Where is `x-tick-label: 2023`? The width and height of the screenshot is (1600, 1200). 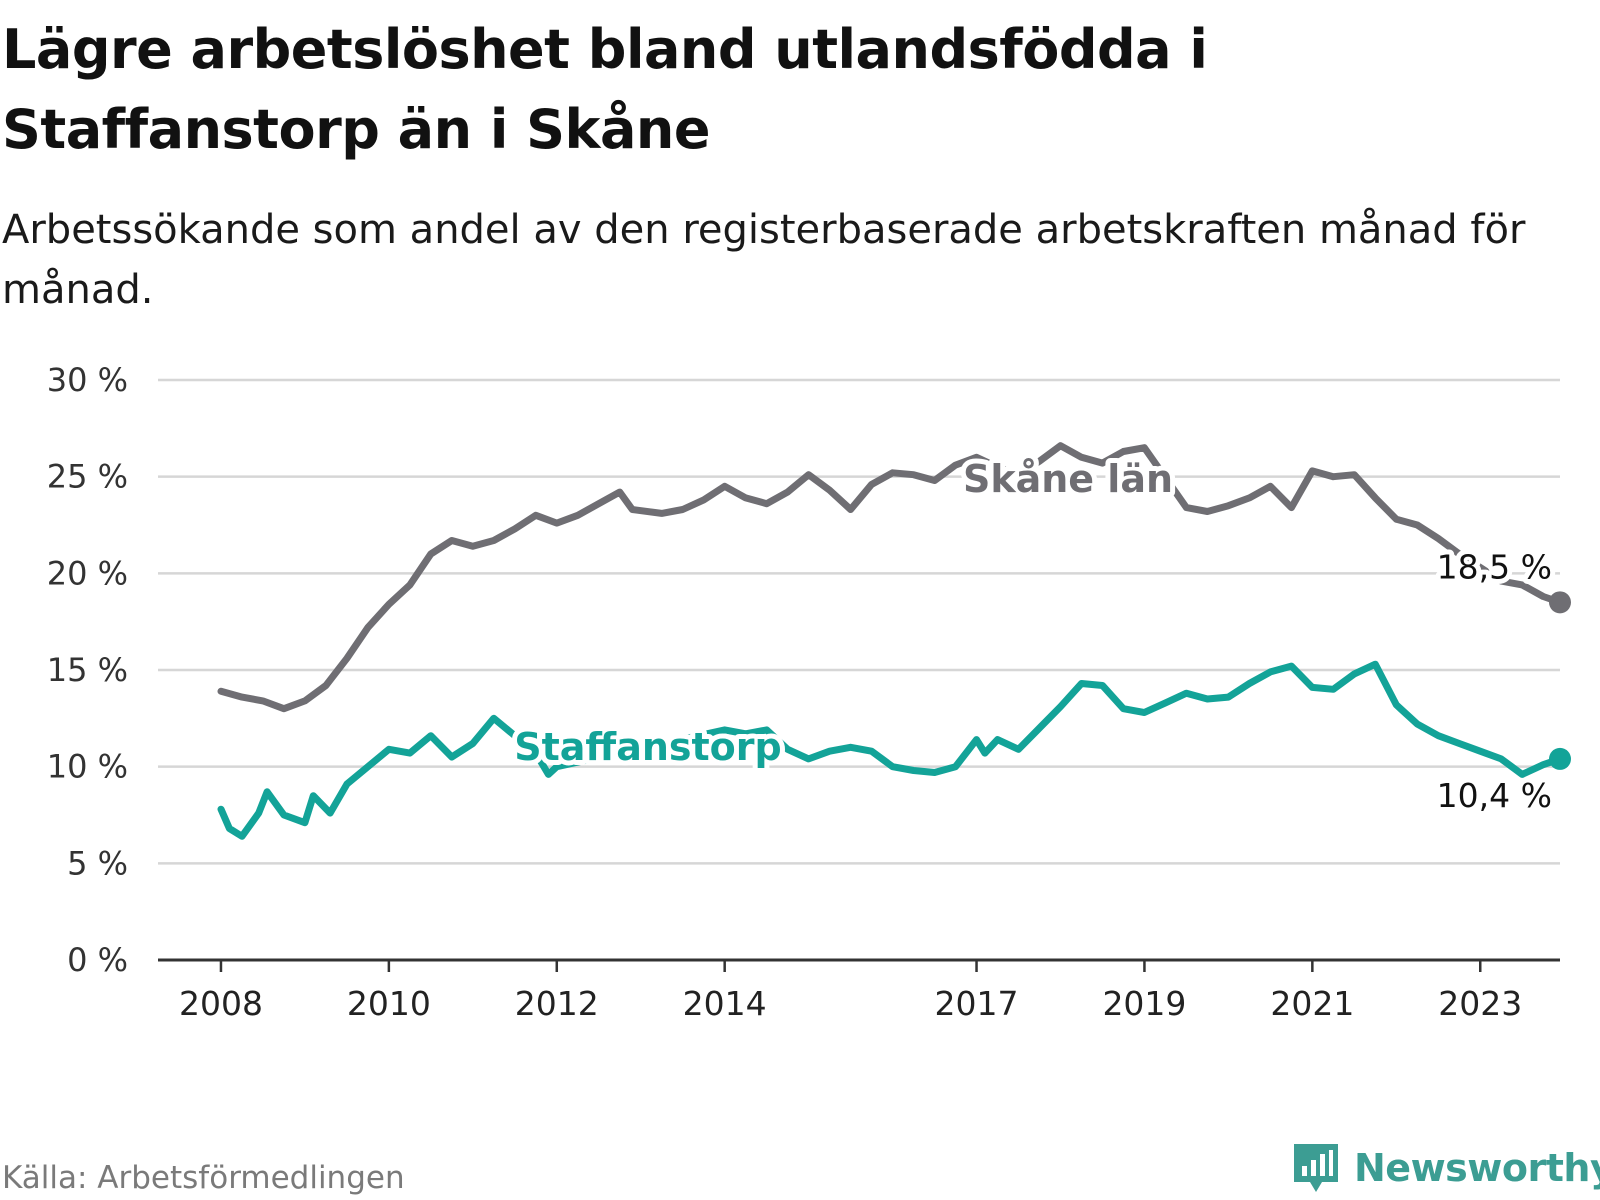
x-tick-label: 2023 is located at coordinates (1480, 1003).